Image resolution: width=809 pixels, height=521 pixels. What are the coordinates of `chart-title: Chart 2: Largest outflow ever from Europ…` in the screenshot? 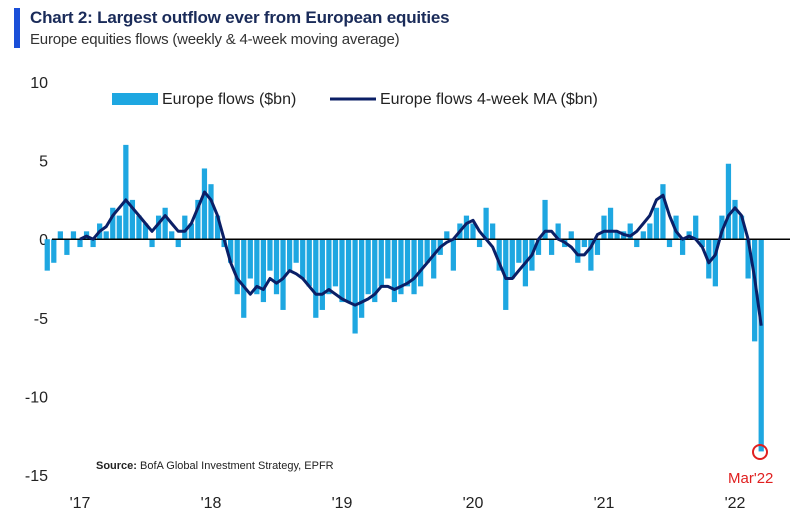 It's located at (240, 17).